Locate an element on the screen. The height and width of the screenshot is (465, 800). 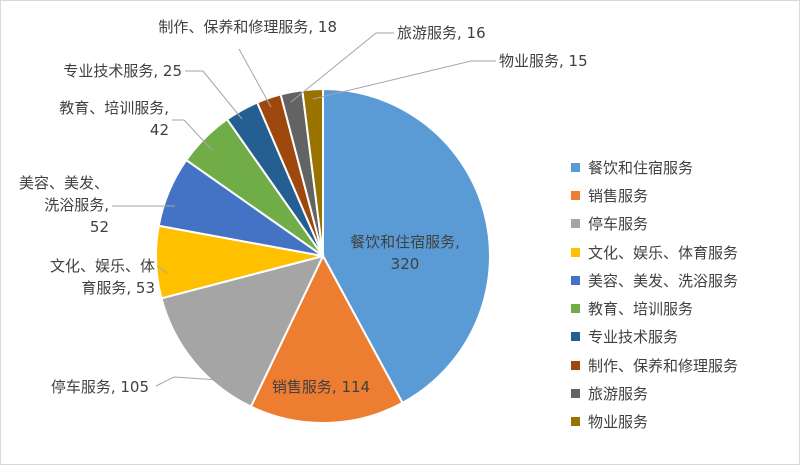
legend-label: 销售服务 is located at coordinates (618, 195).